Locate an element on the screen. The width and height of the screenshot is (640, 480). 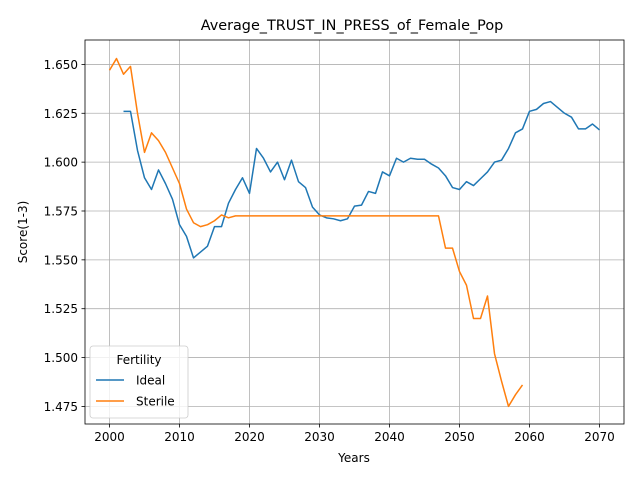
y-tick-label: 1.475 is located at coordinates (61, 407).